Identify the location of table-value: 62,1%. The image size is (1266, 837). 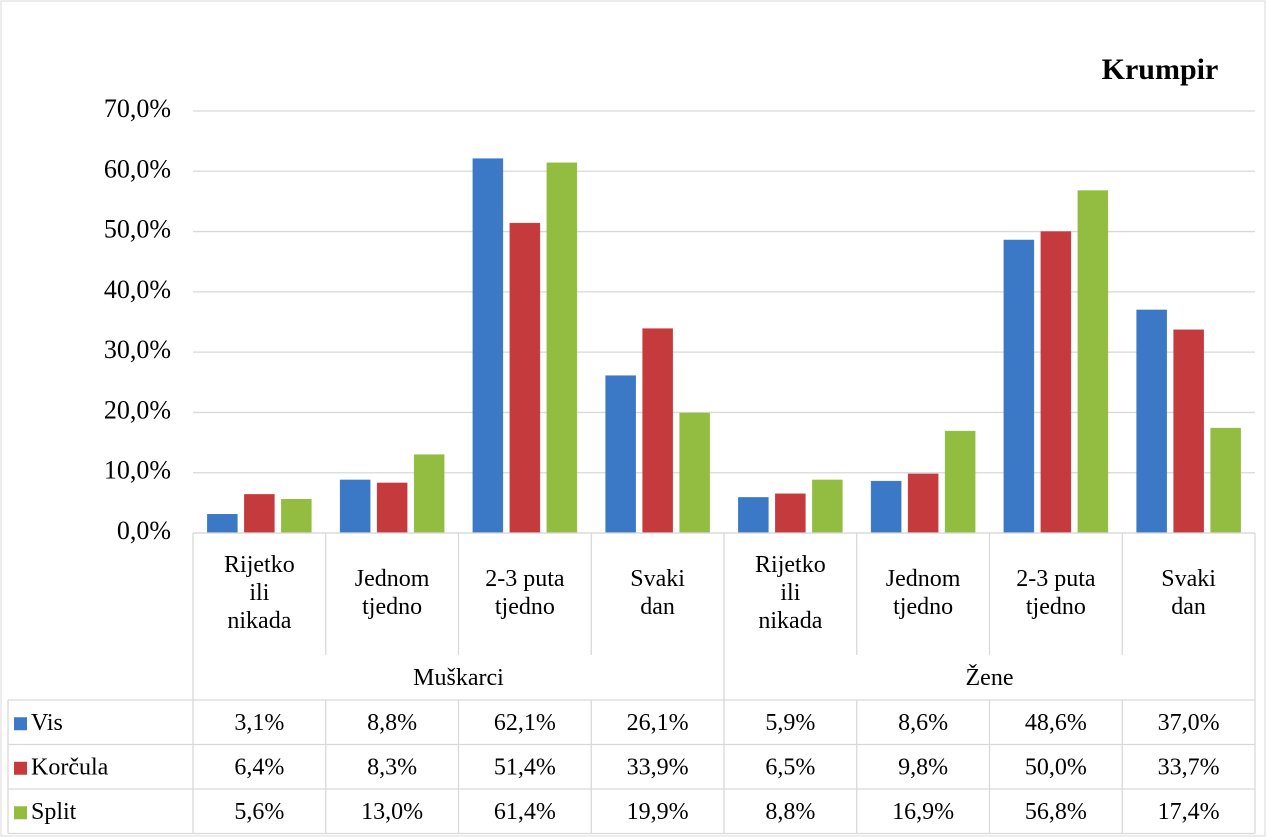
(525, 723).